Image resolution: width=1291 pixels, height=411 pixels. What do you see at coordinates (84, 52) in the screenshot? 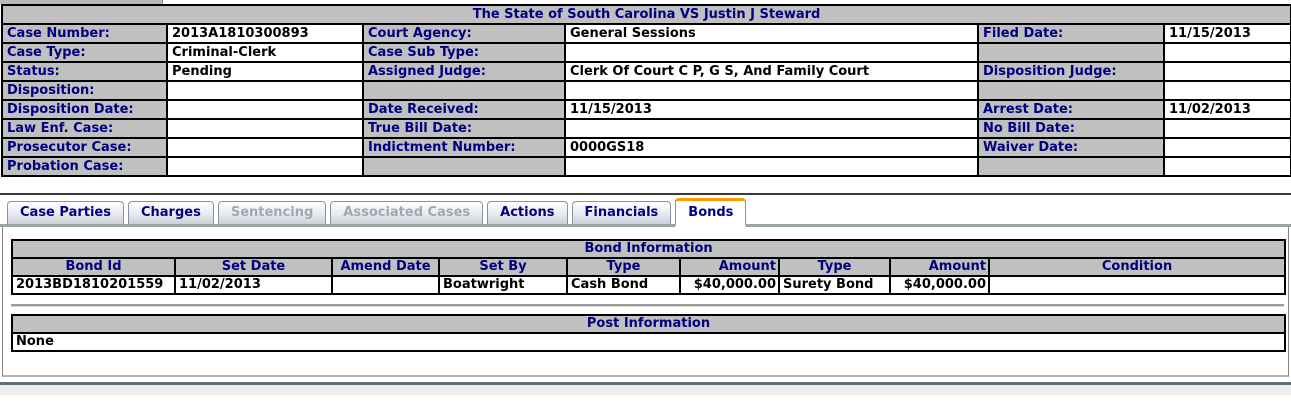
I see `field-label: Case Type:` at bounding box center [84, 52].